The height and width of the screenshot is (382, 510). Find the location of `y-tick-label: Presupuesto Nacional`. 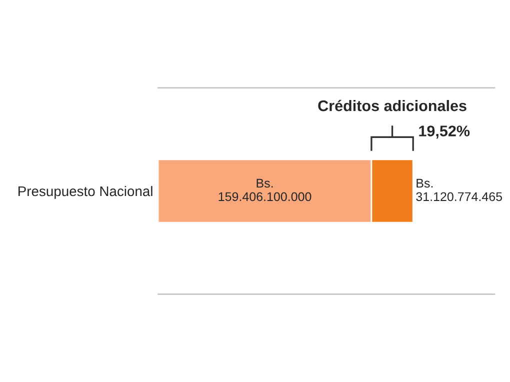

y-tick-label: Presupuesto Nacional is located at coordinates (85, 192).